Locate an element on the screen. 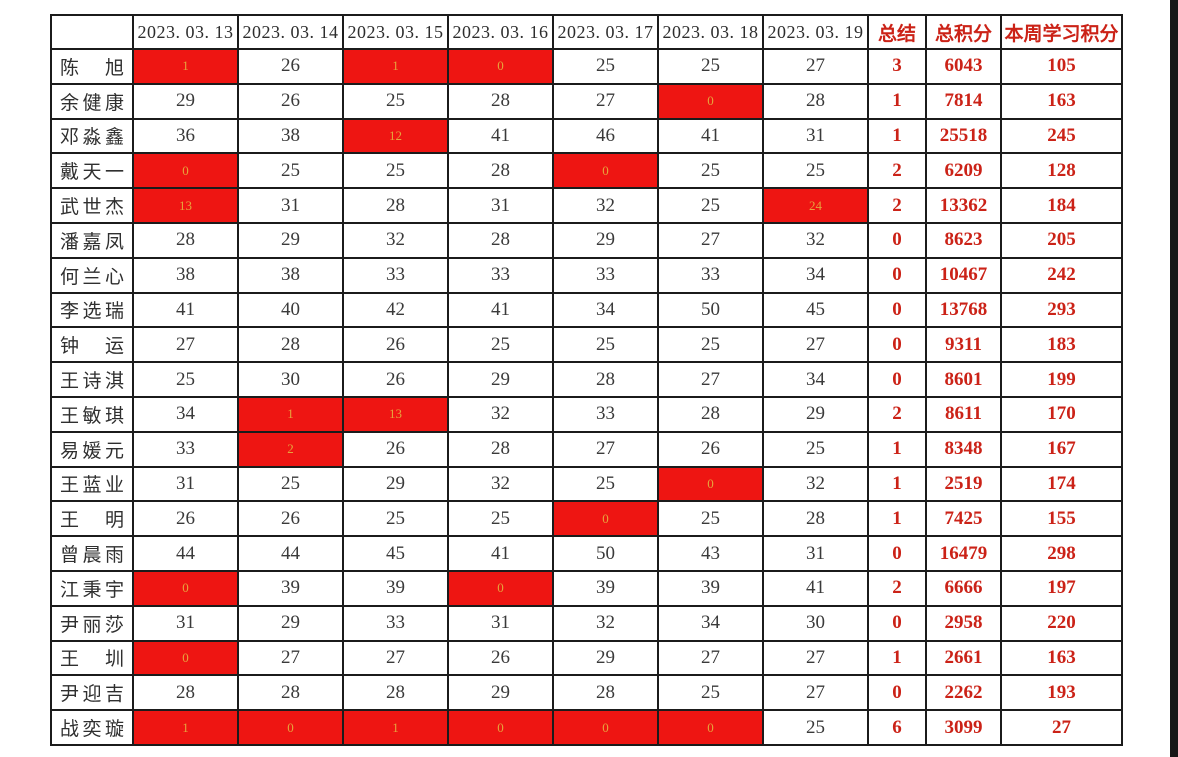 The image size is (1178, 757). week-points-cell: 205 is located at coordinates (1061, 240).